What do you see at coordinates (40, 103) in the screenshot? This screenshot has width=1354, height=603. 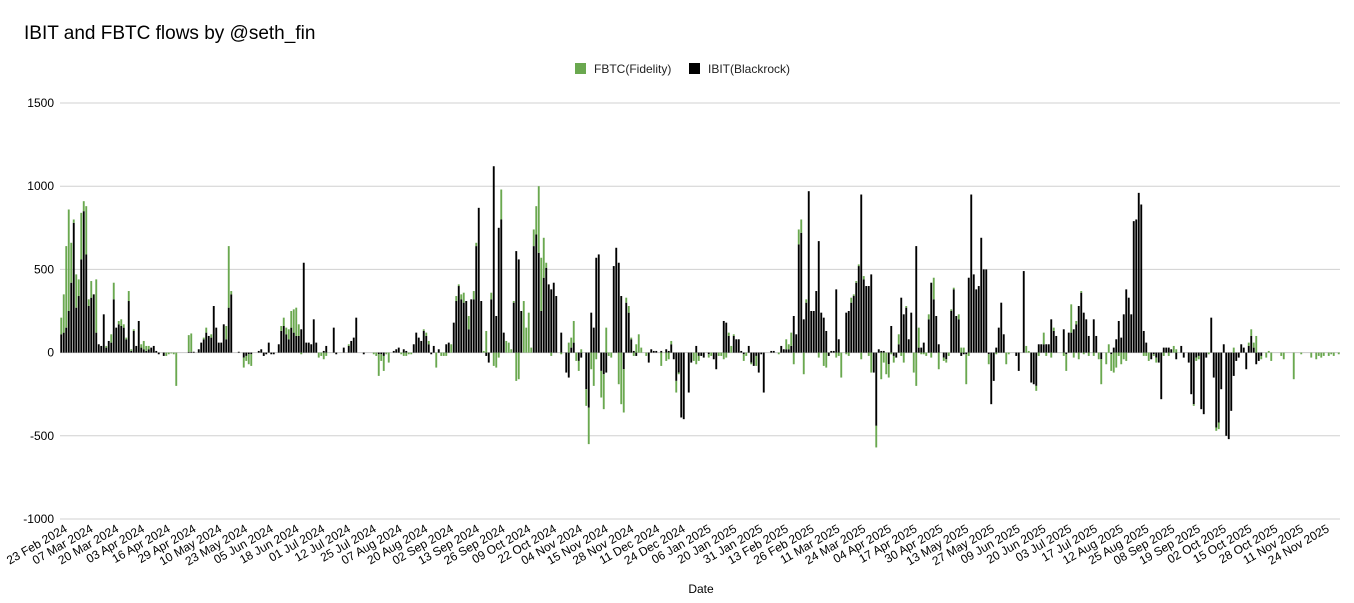 I see `y-tick-label: 1500` at bounding box center [40, 103].